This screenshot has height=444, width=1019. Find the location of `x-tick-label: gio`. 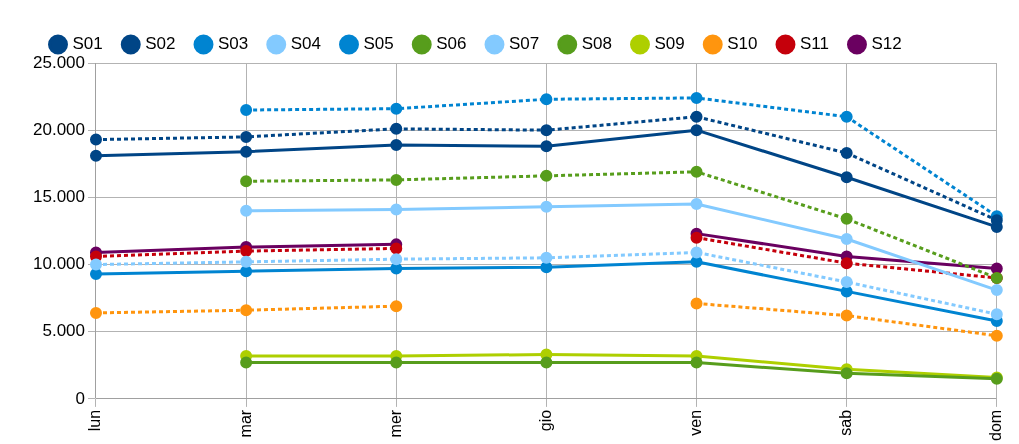

x-tick-label: gio is located at coordinates (545, 420).